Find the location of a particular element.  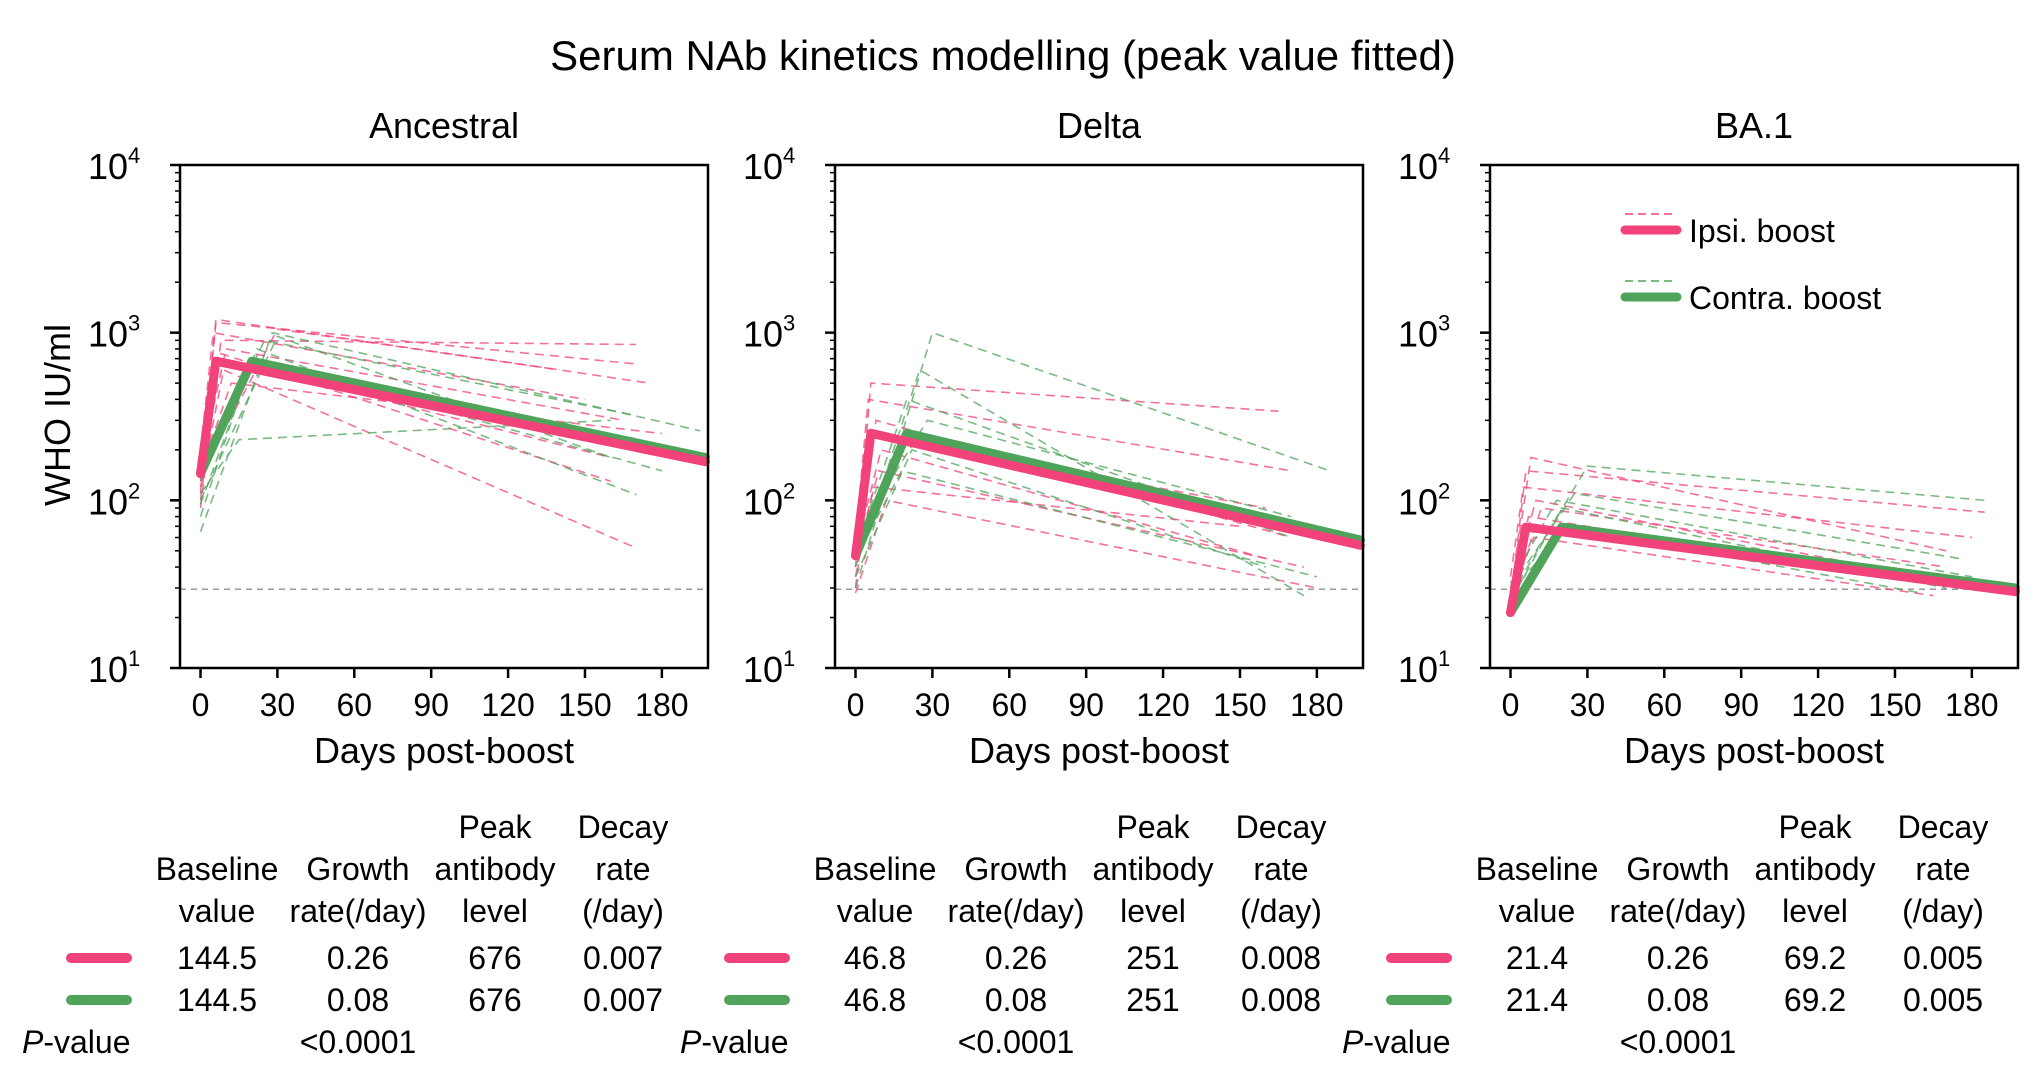

cell-ipsi-baseline: 46.8 is located at coordinates (875, 958).